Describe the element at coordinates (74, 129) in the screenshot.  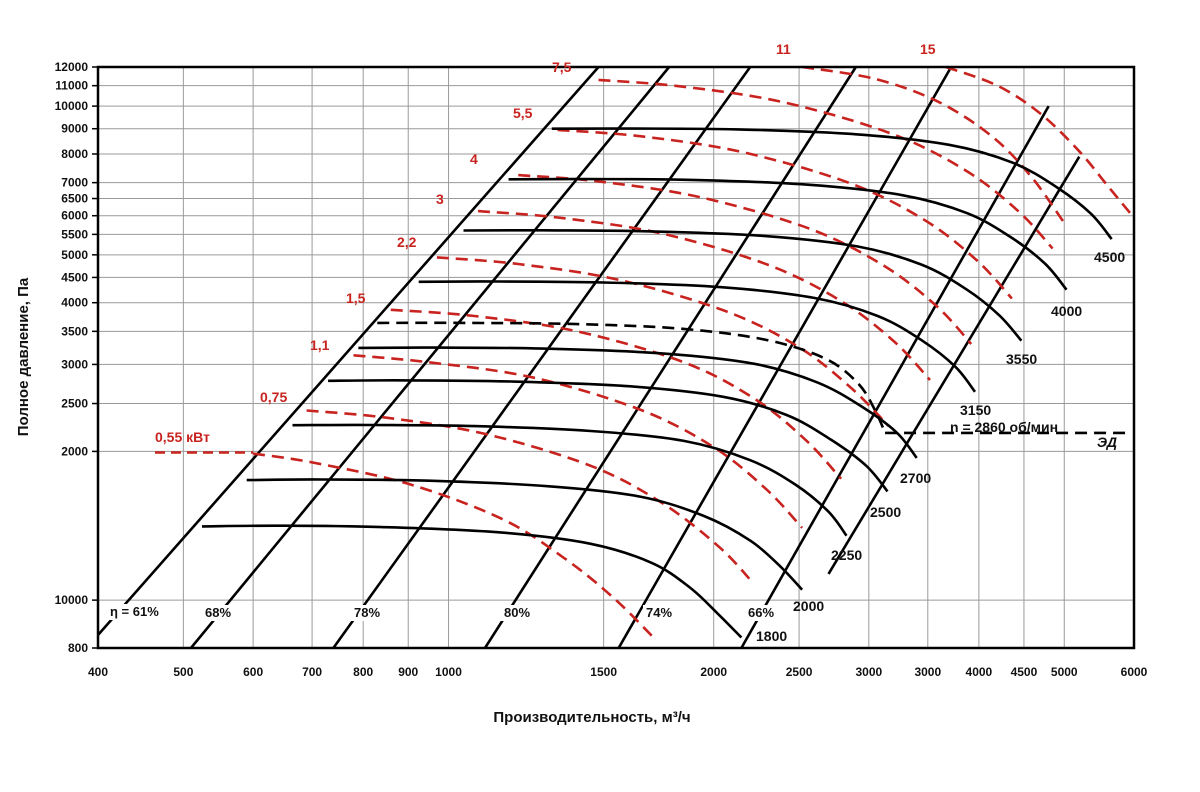
I see `y-tick-label: 9000` at that location.